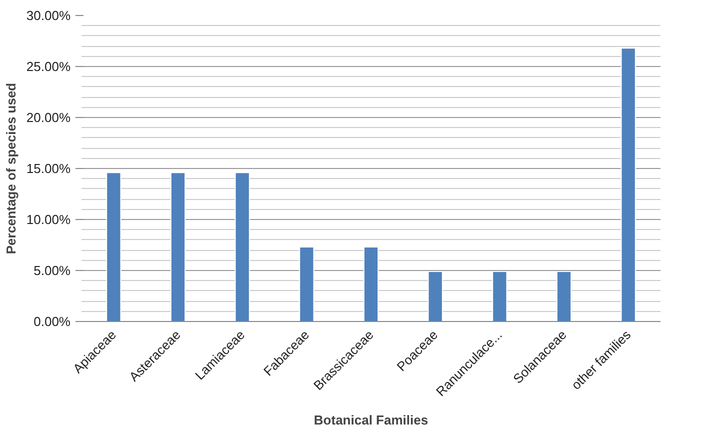 The width and height of the screenshot is (704, 435). Describe the element at coordinates (10, 168) in the screenshot. I see `y-axis-title: Percentage of species used` at that location.